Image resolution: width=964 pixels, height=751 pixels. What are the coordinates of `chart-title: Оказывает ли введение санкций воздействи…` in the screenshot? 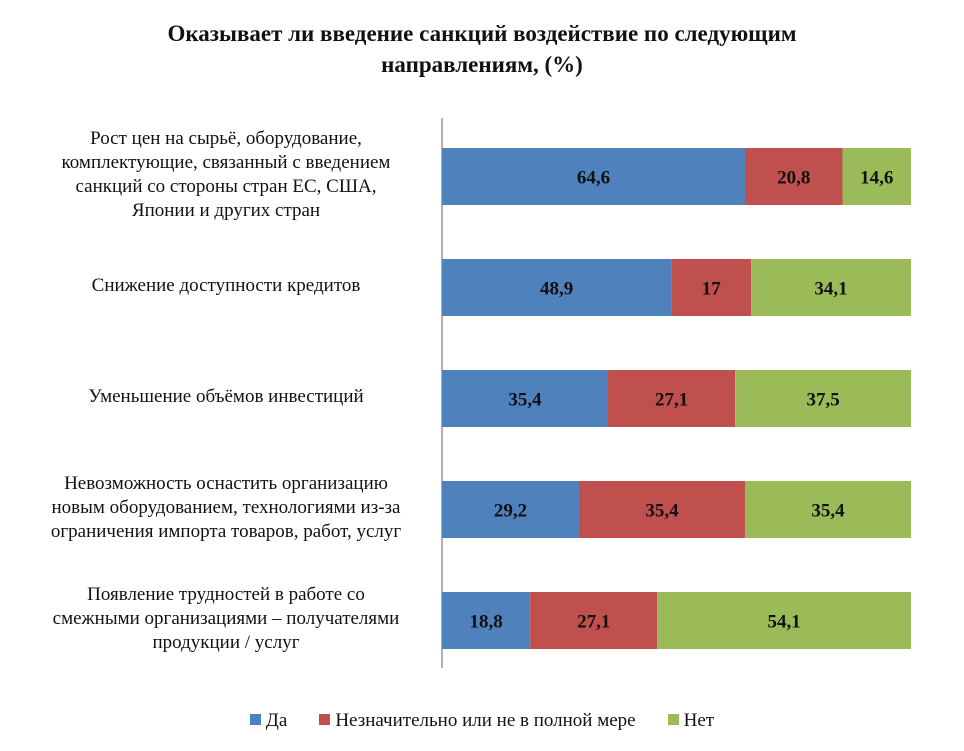 It's located at (482, 49).